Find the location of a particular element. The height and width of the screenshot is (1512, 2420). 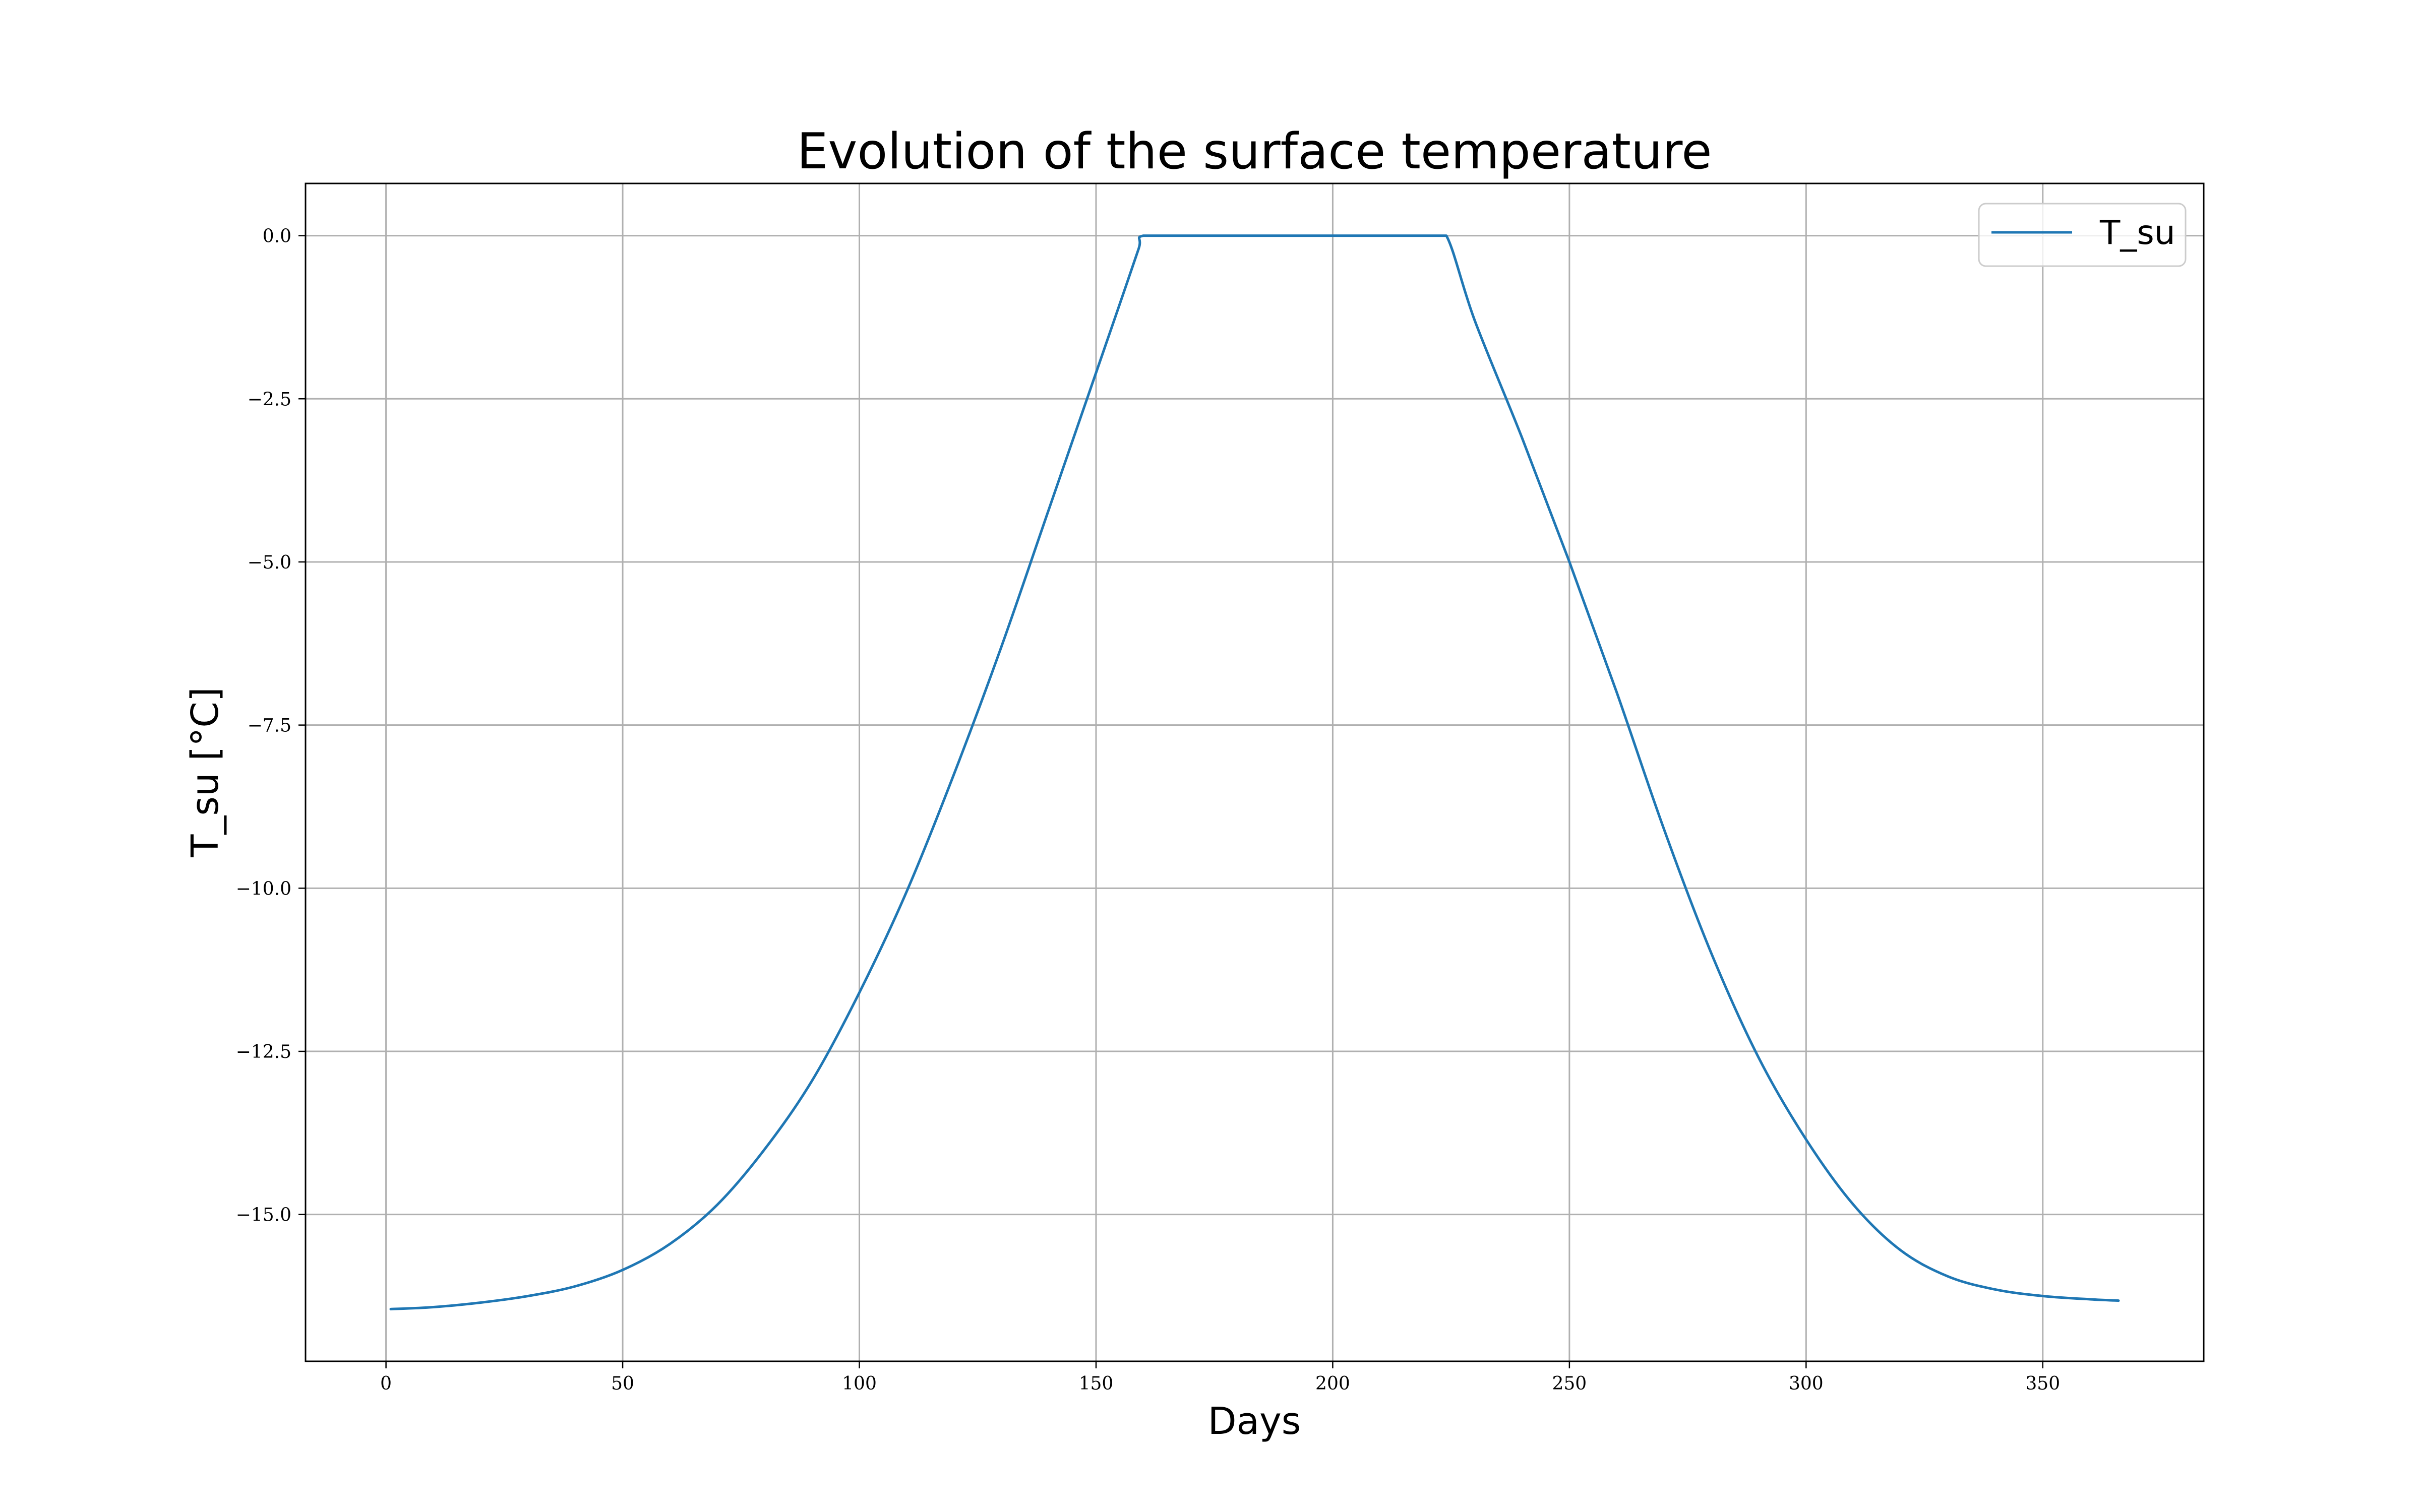

x-tick-label: 200 is located at coordinates (1332, 1383).